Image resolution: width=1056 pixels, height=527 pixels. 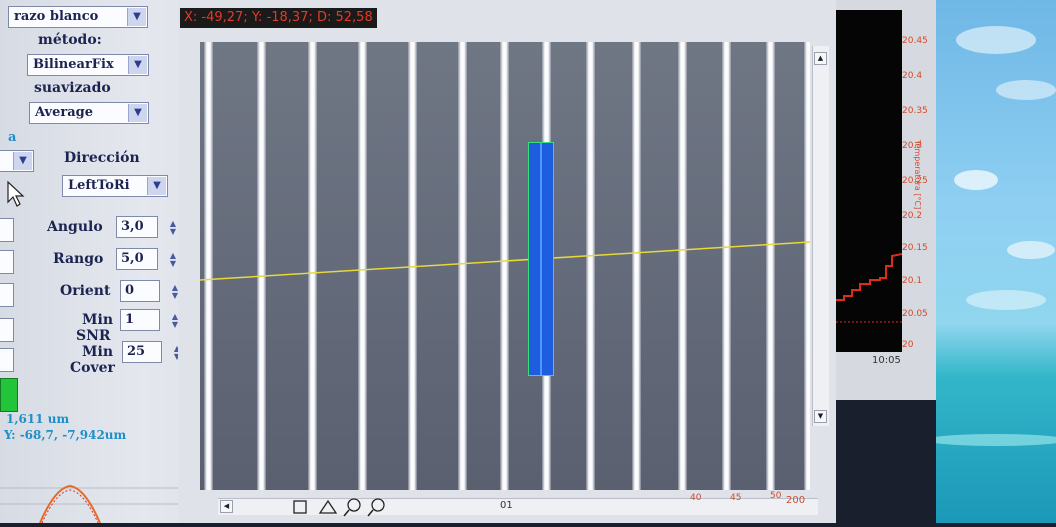 I want to click on y-tick: 20.3, so click(x=912, y=146).